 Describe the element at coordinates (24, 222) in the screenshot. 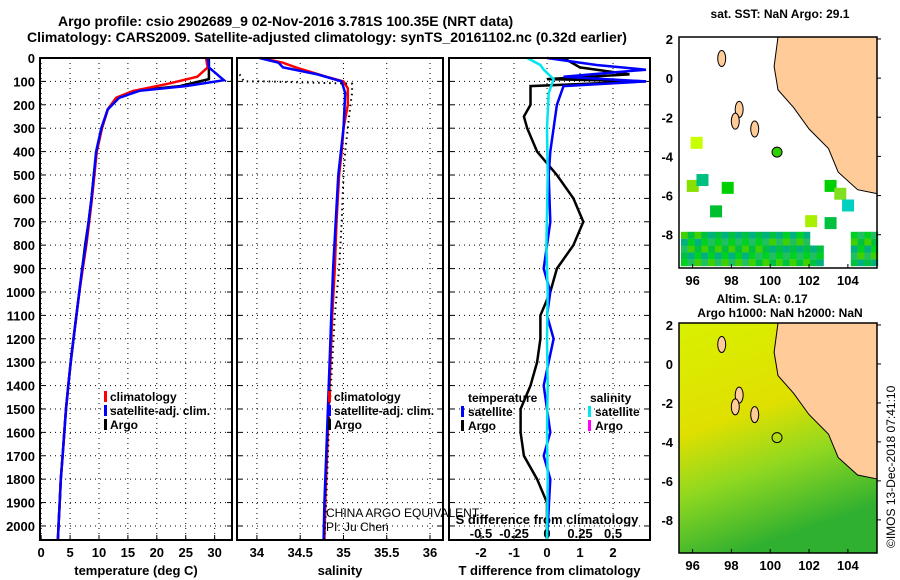

I see `y-tick-label: 700` at that location.